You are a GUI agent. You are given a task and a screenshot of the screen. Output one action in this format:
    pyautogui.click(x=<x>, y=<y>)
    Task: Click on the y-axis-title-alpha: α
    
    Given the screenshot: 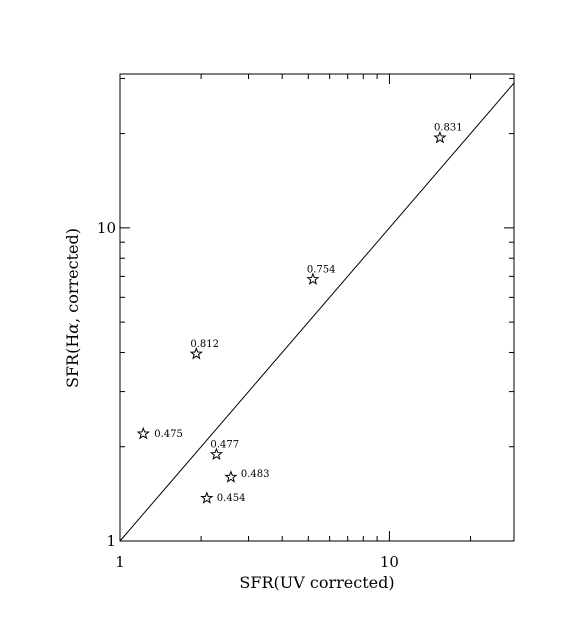 What is the action you would take?
    pyautogui.click(x=72, y=328)
    